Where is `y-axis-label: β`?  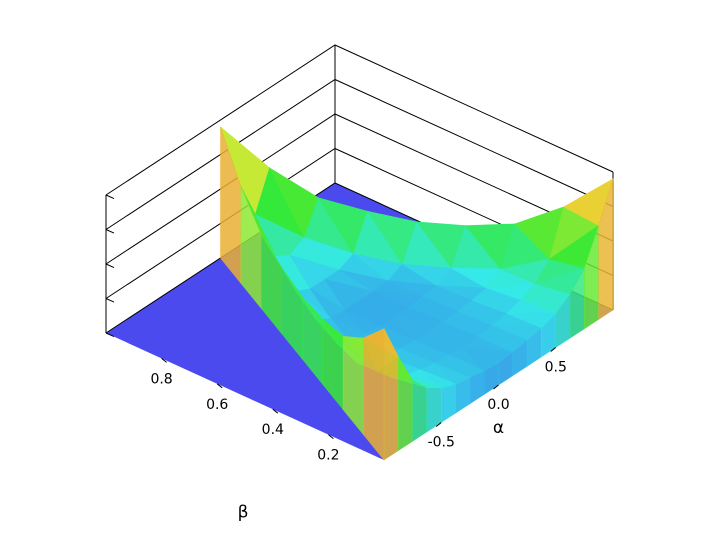
y-axis-label: β is located at coordinates (243, 513).